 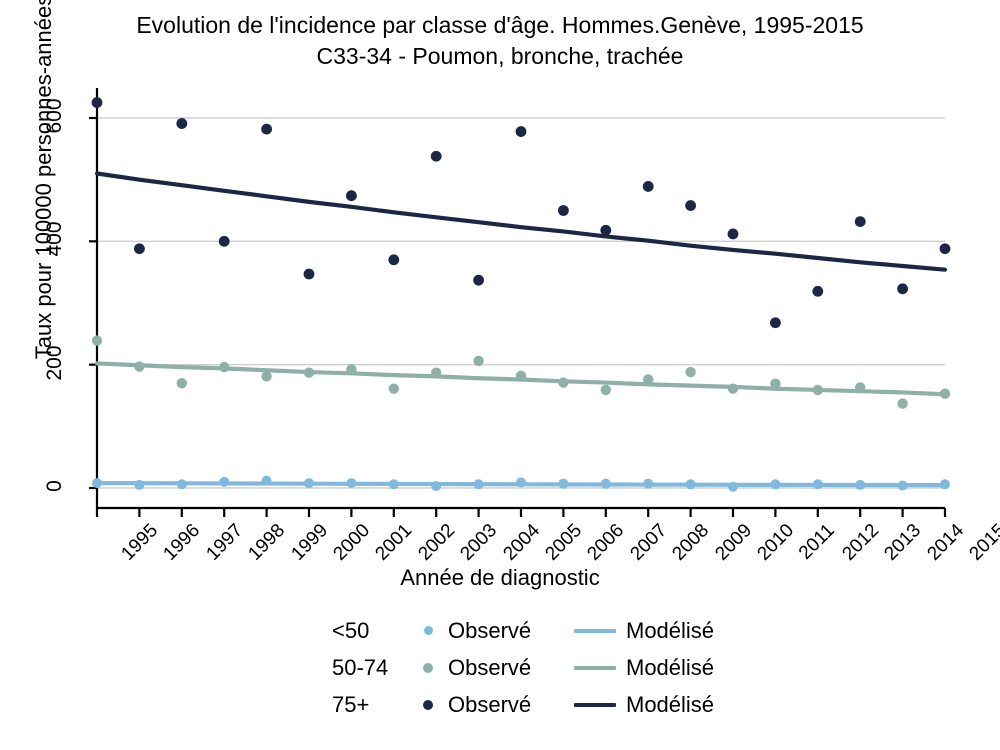 What do you see at coordinates (54, 116) in the screenshot?
I see `y-tick-label: 600` at bounding box center [54, 116].